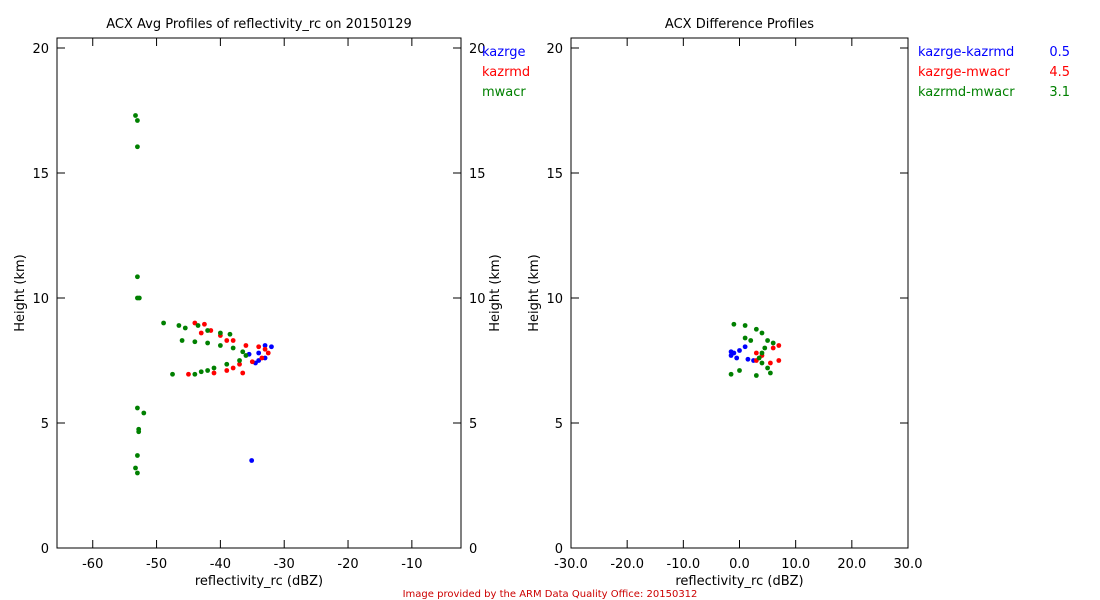 This screenshot has width=1100, height=600. Describe the element at coordinates (739, 581) in the screenshot. I see `x-axis-label: reflectivity_rc (dBZ)` at that location.